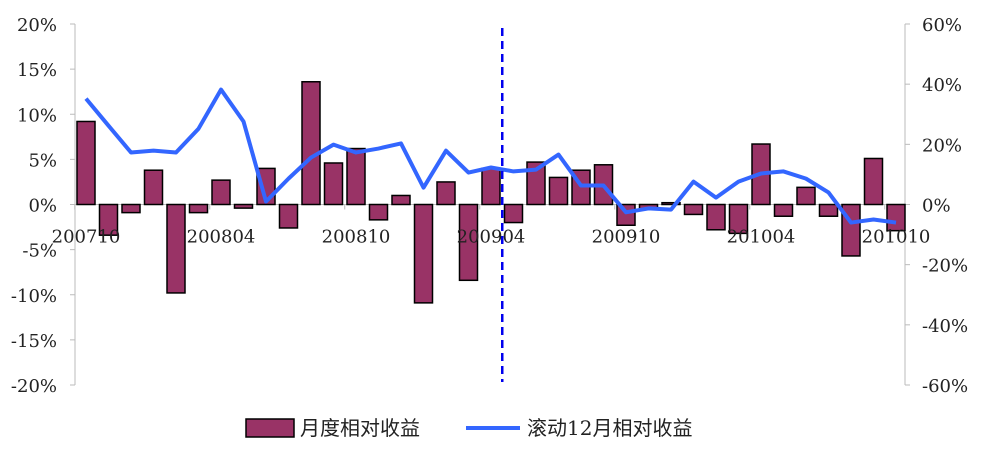 The height and width of the screenshot is (451, 987). Describe the element at coordinates (34, 296) in the screenshot. I see `left-tick-label: -10%` at that location.